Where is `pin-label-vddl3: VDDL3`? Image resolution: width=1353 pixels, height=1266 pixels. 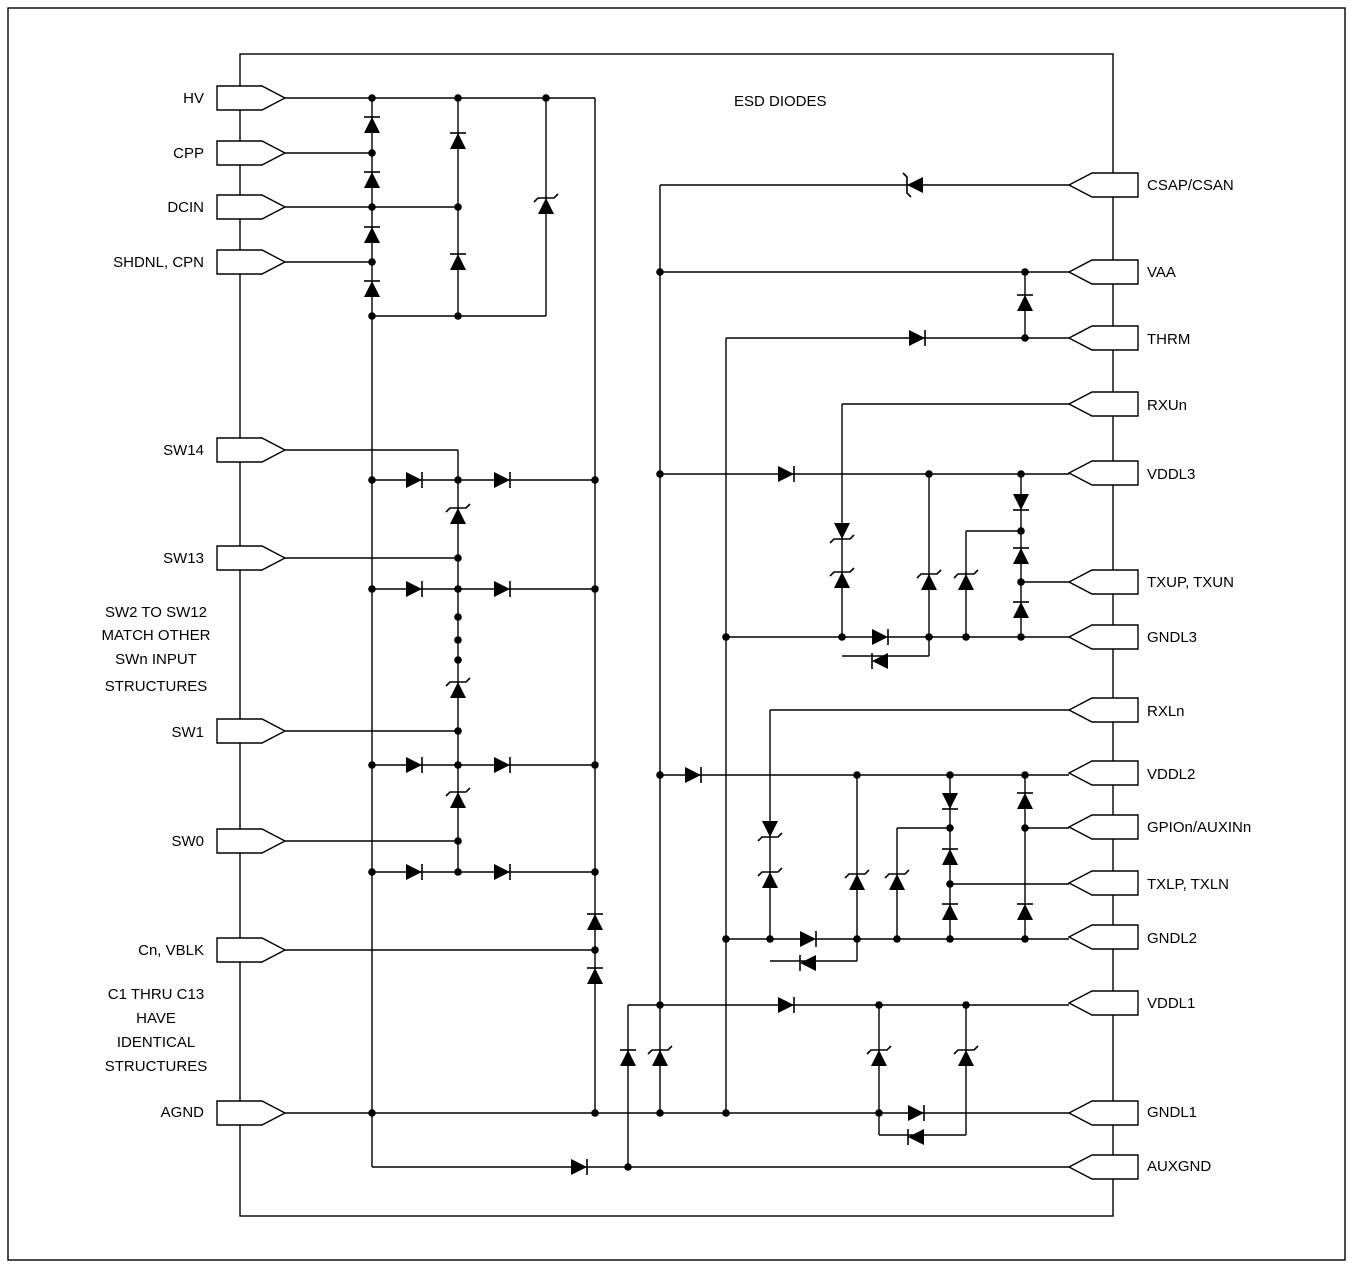 pin-label-vddl3: VDDL3 is located at coordinates (1171, 474).